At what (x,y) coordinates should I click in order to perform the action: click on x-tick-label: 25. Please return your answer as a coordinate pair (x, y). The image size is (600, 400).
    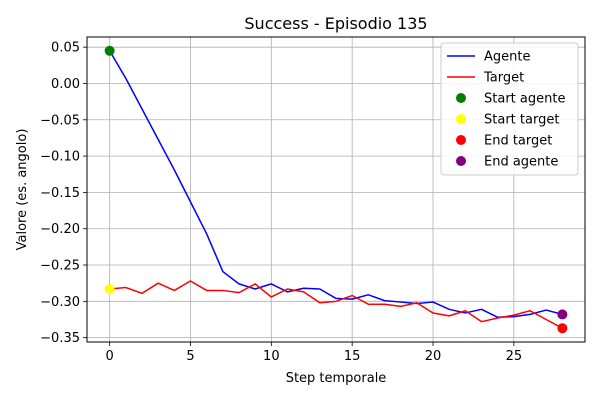
    Looking at the image, I should click on (514, 356).